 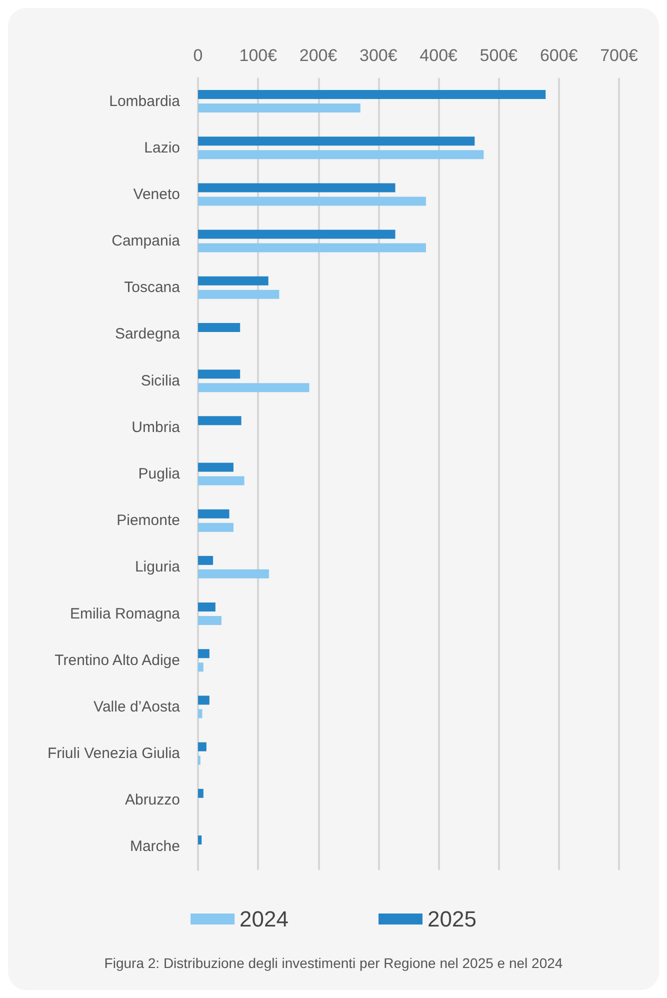 I want to click on y-tick-label: Lazio, so click(x=162, y=147).